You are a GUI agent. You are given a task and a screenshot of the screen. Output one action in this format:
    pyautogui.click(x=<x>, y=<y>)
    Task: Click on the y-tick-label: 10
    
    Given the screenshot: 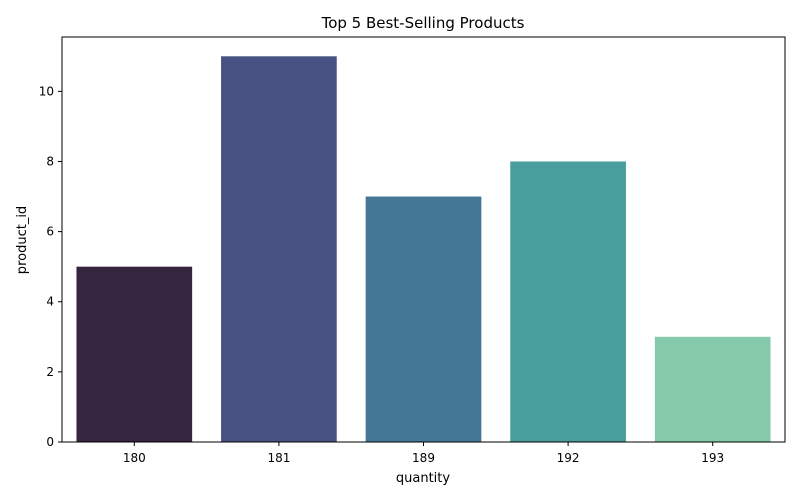 What is the action you would take?
    pyautogui.click(x=46, y=91)
    